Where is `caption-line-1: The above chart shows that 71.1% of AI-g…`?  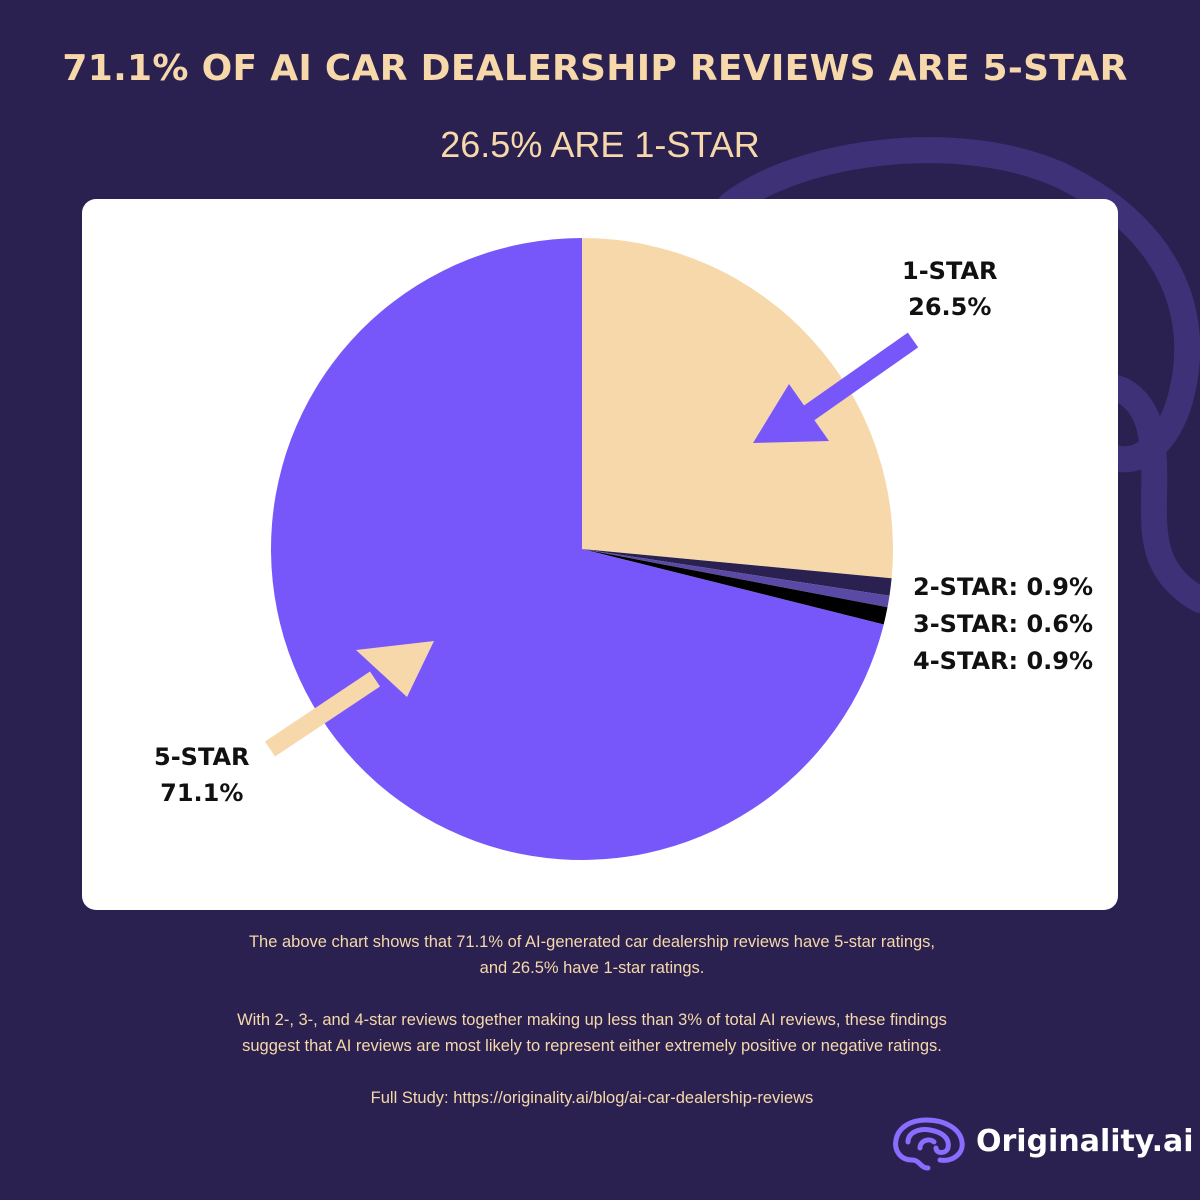 caption-line-1: The above chart shows that 71.1% of AI-g… is located at coordinates (592, 942).